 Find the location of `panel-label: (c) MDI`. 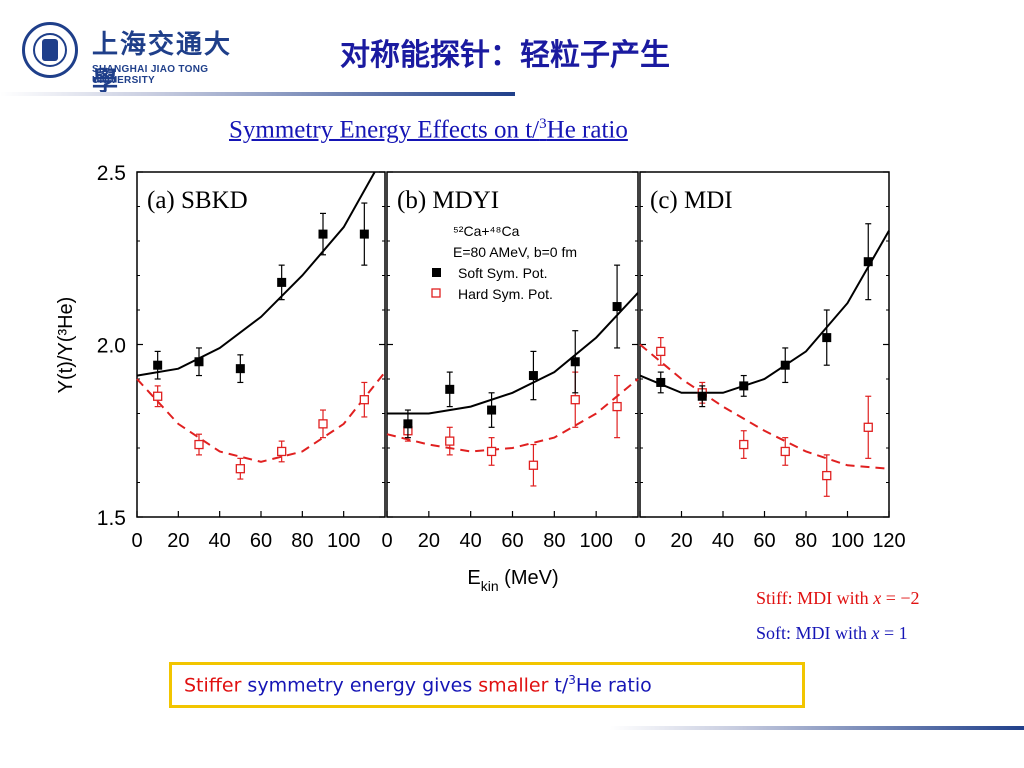

panel-label: (c) MDI is located at coordinates (691, 200).